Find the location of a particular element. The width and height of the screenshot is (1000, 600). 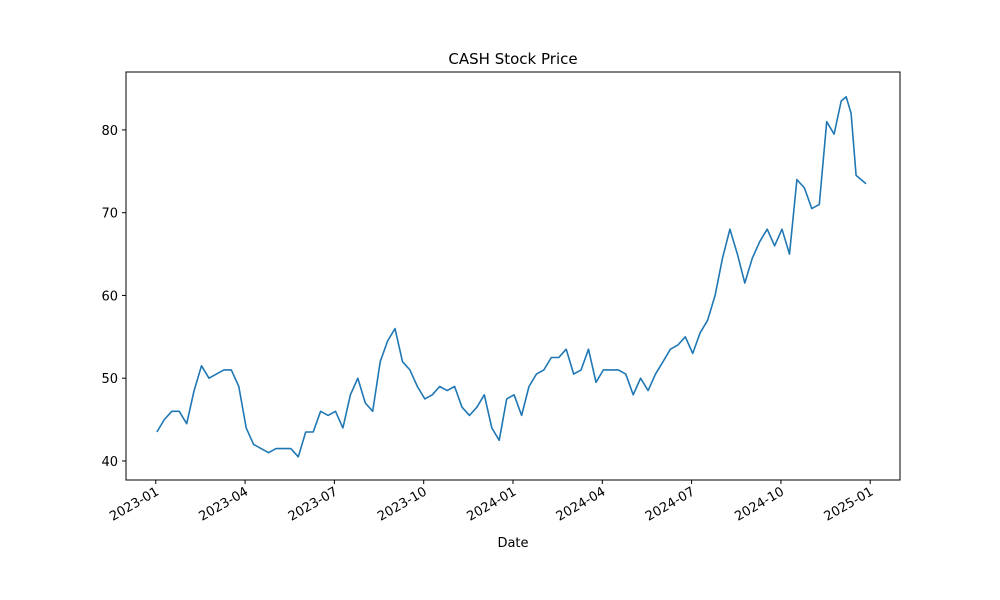

y-tick-label: 80 is located at coordinates (109, 131).